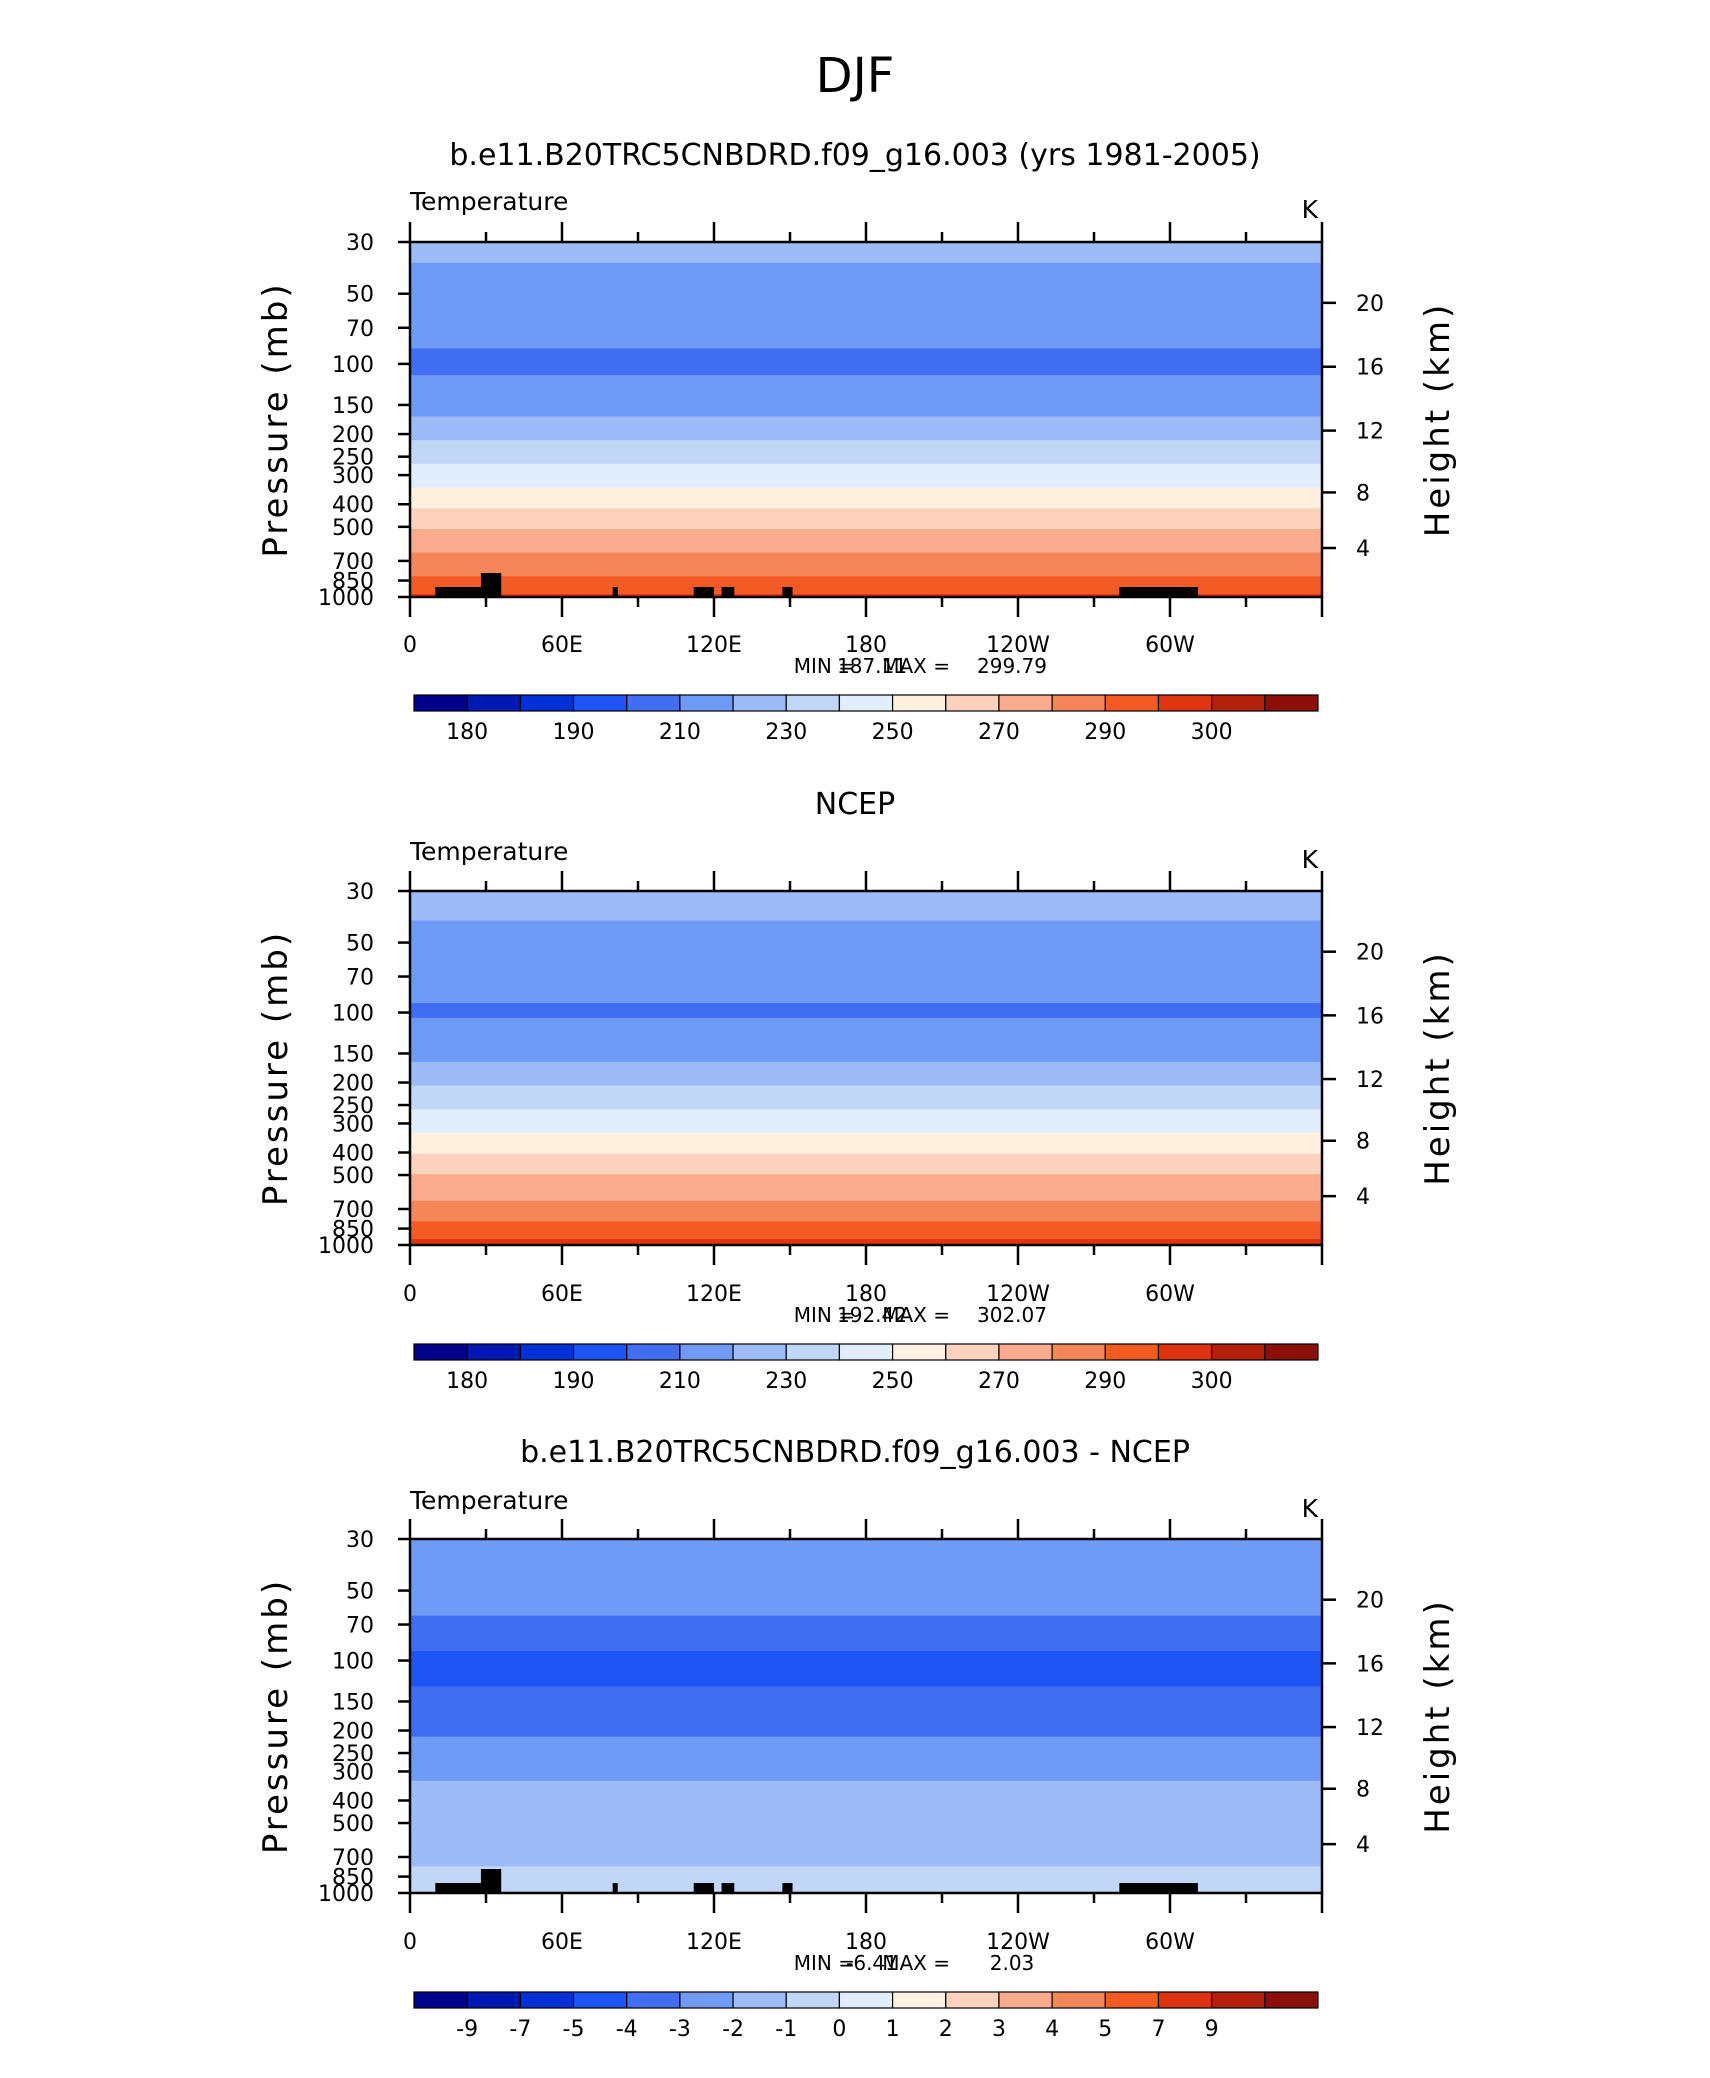  Describe the element at coordinates (1012, 1315) in the screenshot. I see `max-stat-value: 302.07` at that location.